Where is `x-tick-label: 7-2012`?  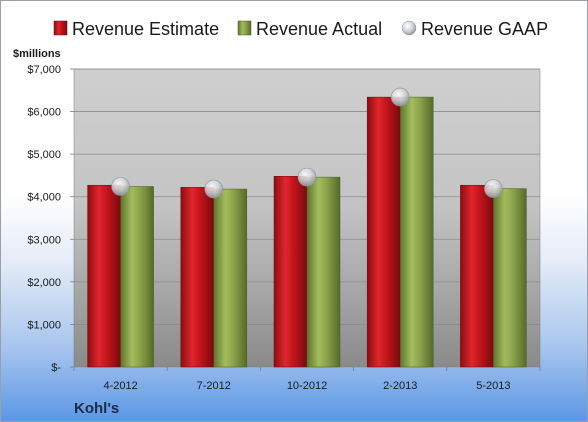
x-tick-label: 7-2012 is located at coordinates (214, 386).